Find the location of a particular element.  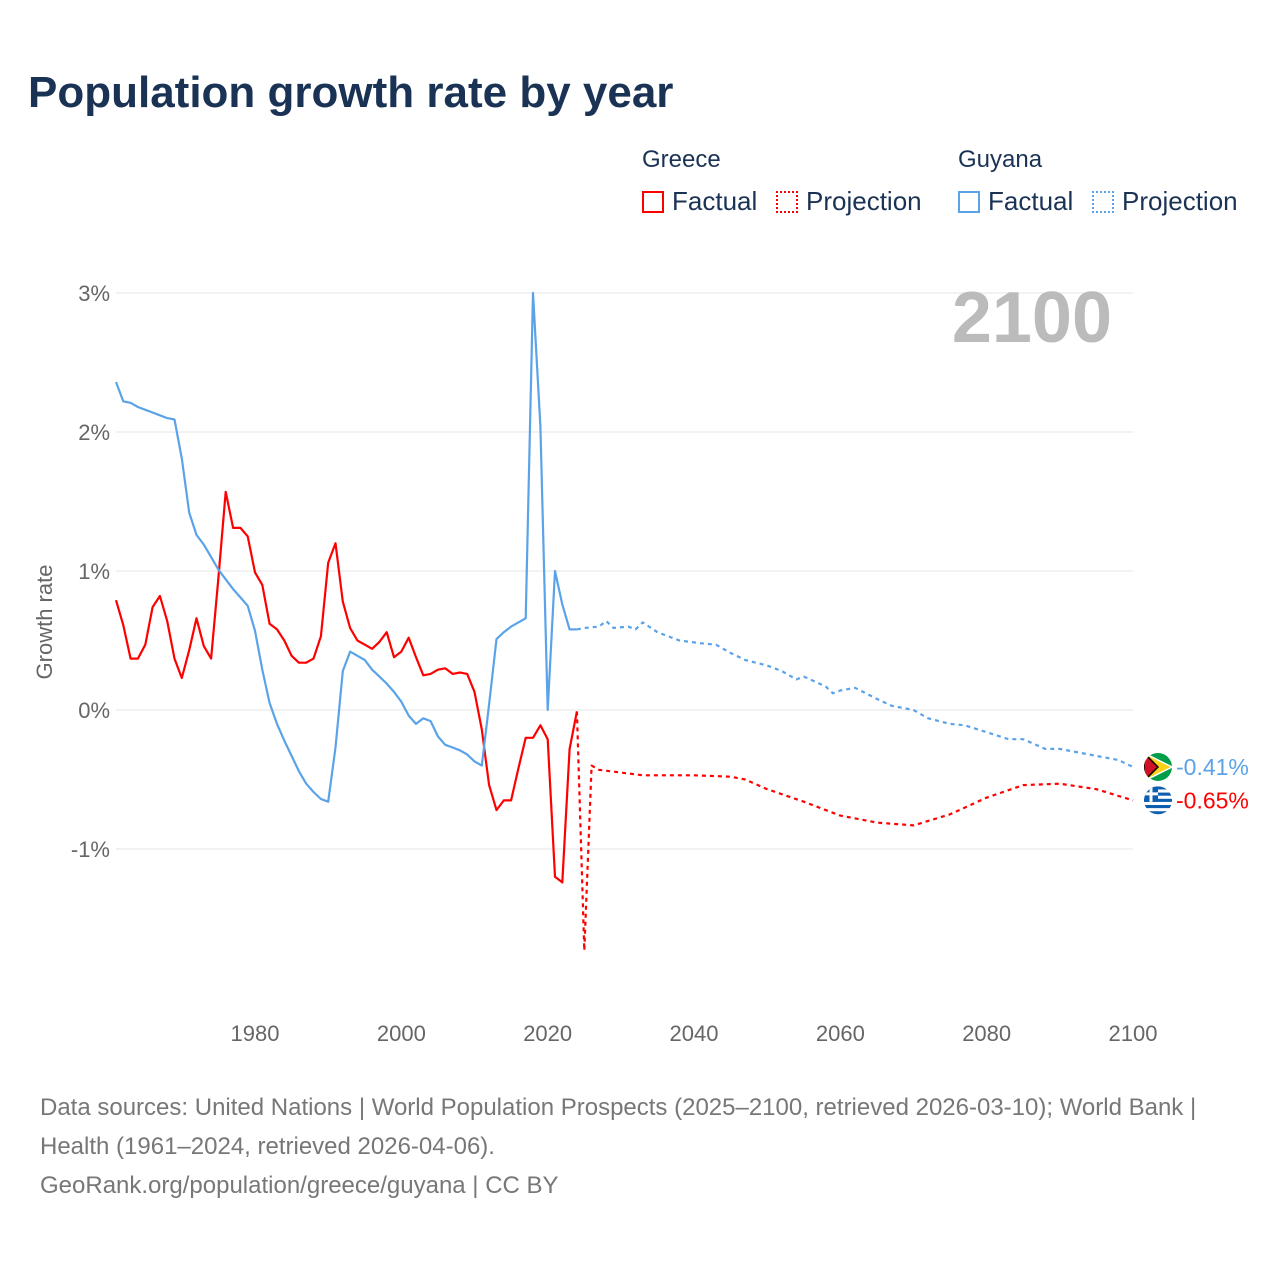

series-line-greece-projection is located at coordinates (854, 831).